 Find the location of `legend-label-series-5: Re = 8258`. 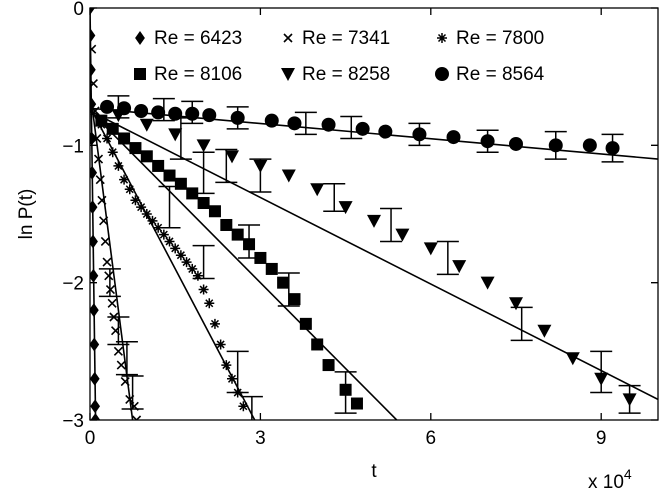

legend-label-series-5: Re = 8258 is located at coordinates (346, 74).